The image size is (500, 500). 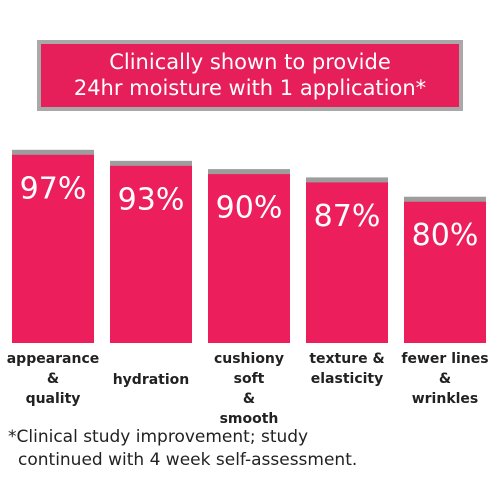 What do you see at coordinates (249, 419) in the screenshot?
I see `category-label: smooth` at bounding box center [249, 419].